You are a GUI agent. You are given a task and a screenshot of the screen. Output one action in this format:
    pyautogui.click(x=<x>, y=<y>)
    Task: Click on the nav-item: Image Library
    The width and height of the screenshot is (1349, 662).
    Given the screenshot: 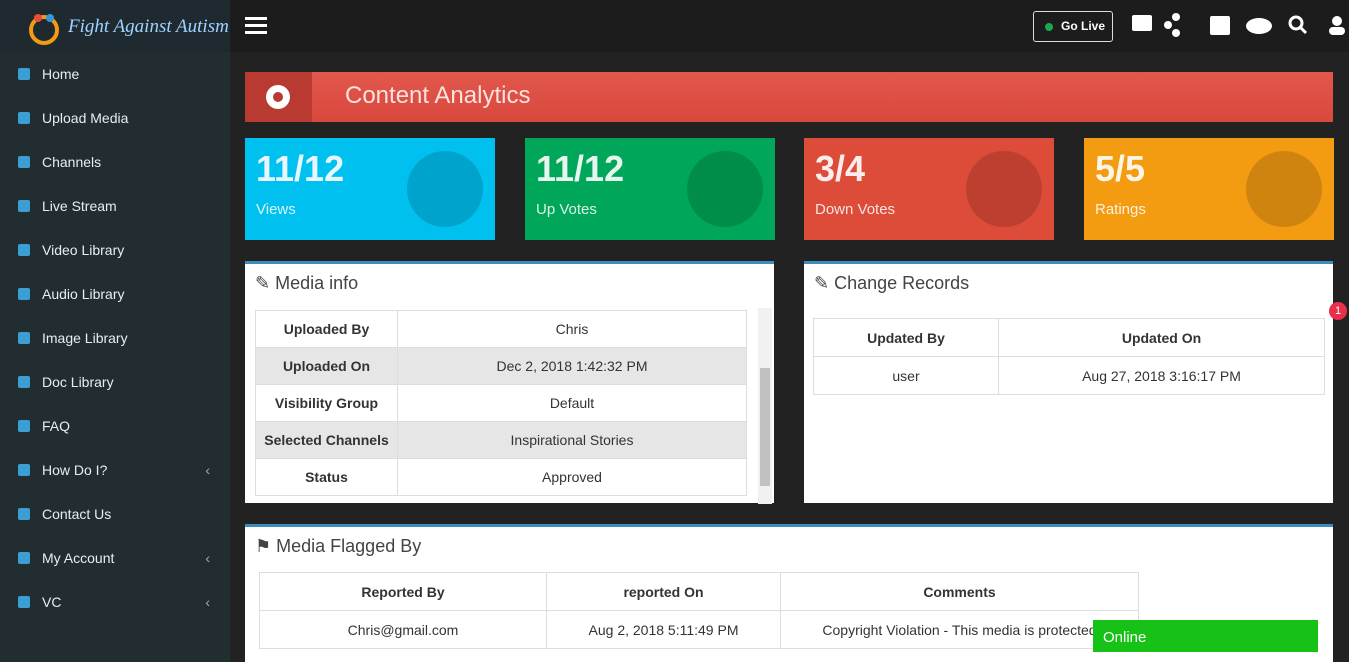 What is the action you would take?
    pyautogui.click(x=115, y=338)
    